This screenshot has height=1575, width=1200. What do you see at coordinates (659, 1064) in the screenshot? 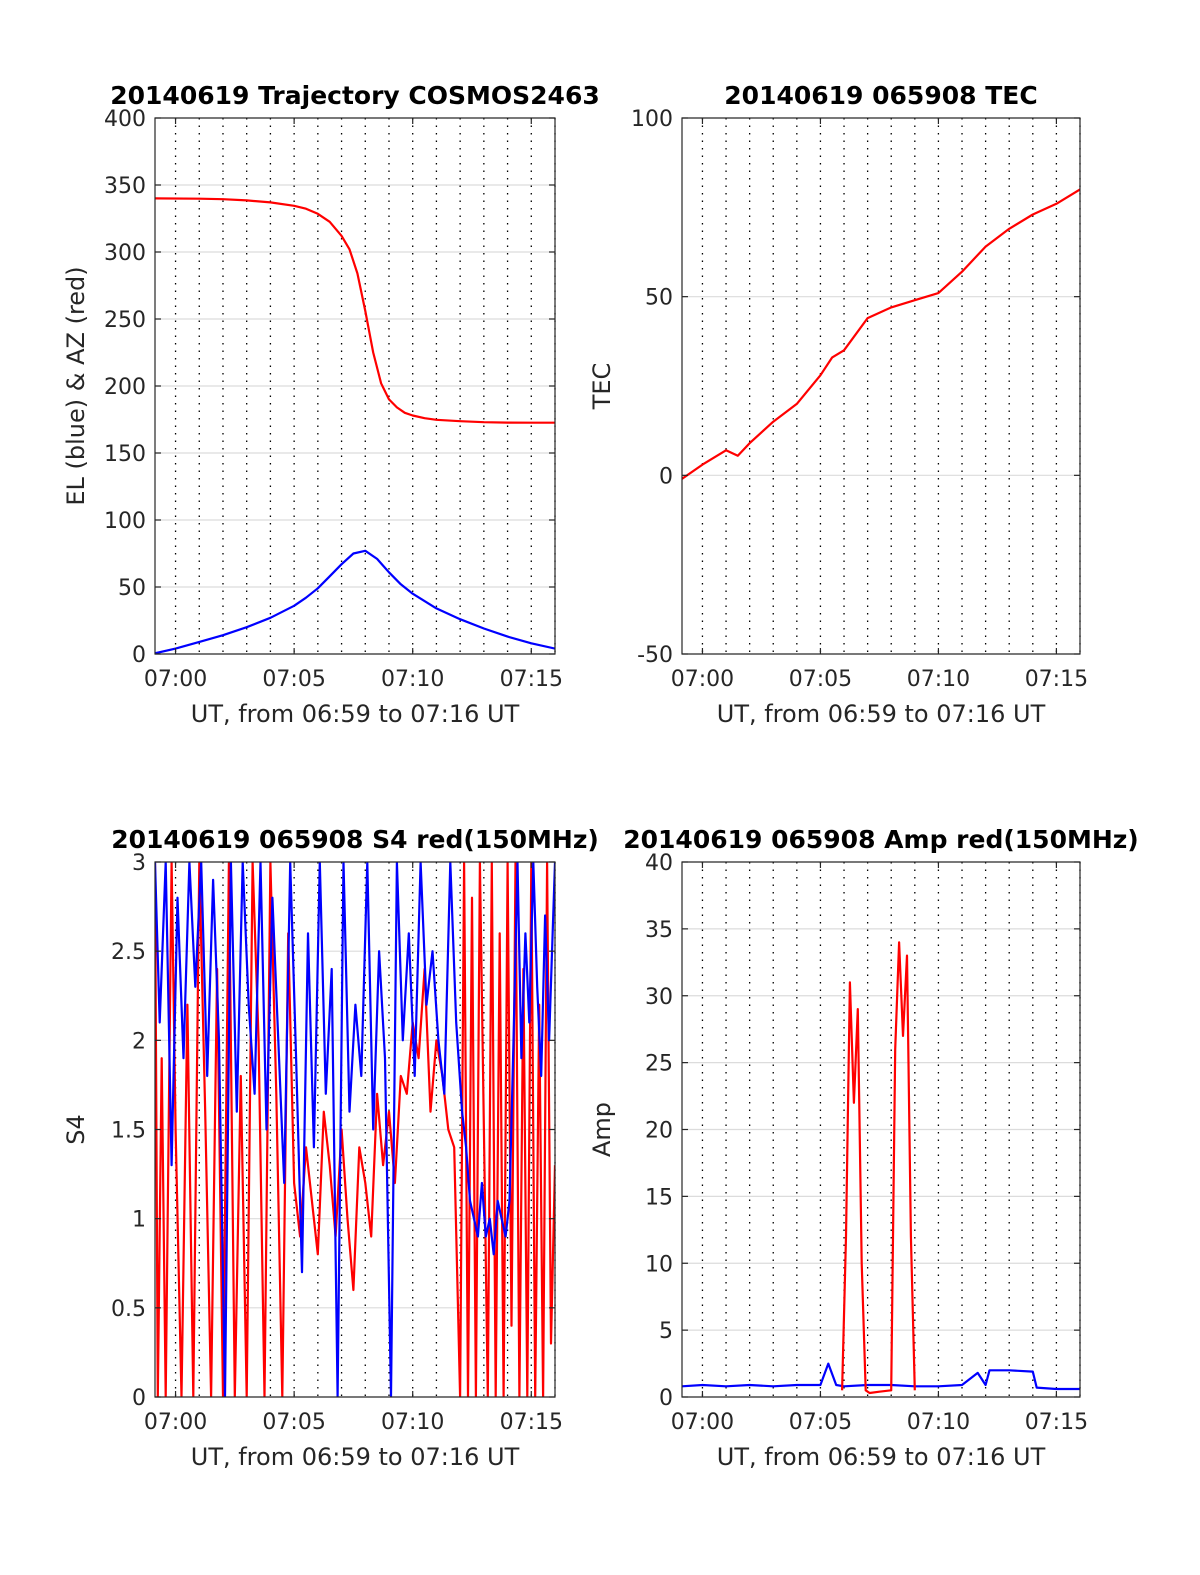
I see `y-tick-label: 25` at bounding box center [659, 1064].